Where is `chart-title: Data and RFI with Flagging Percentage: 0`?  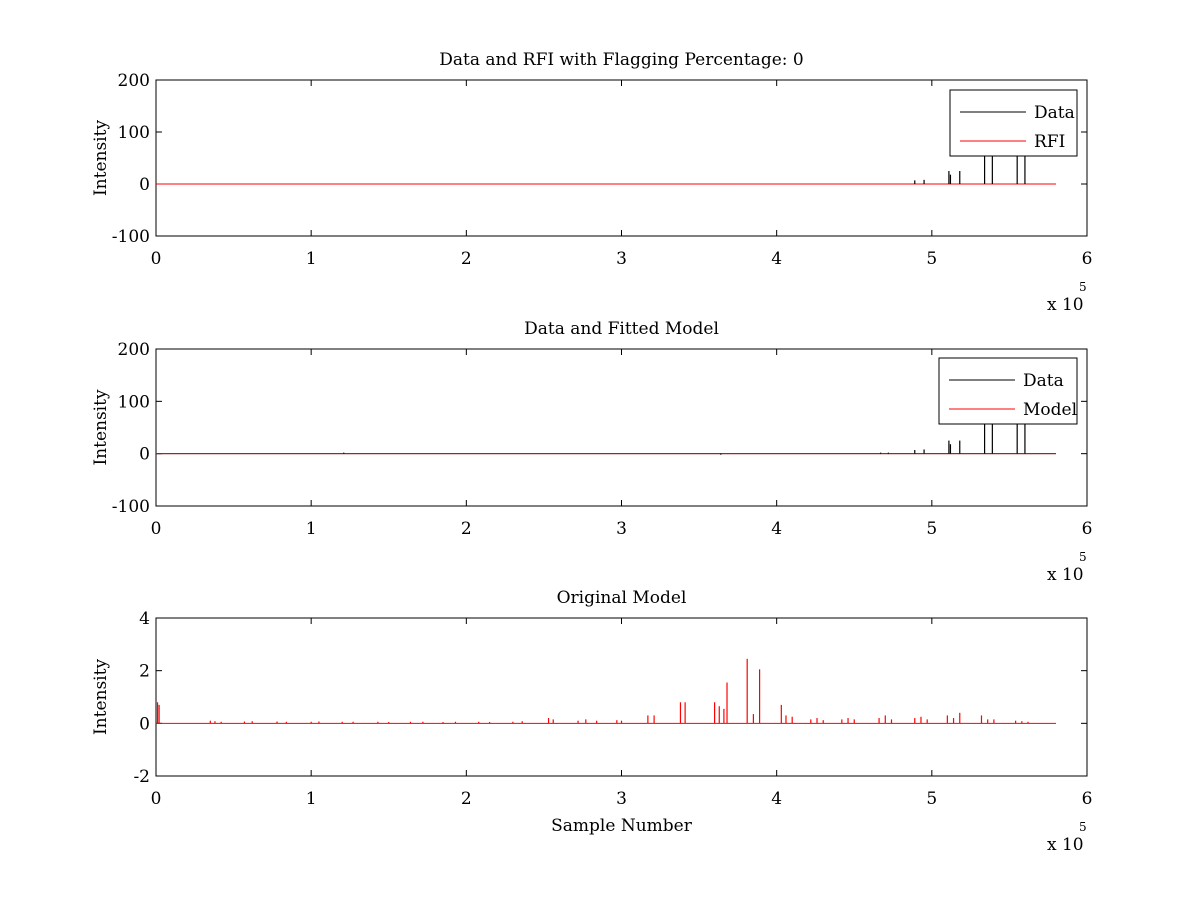
chart-title: Data and RFI with Flagging Percentage: 0 is located at coordinates (621, 60).